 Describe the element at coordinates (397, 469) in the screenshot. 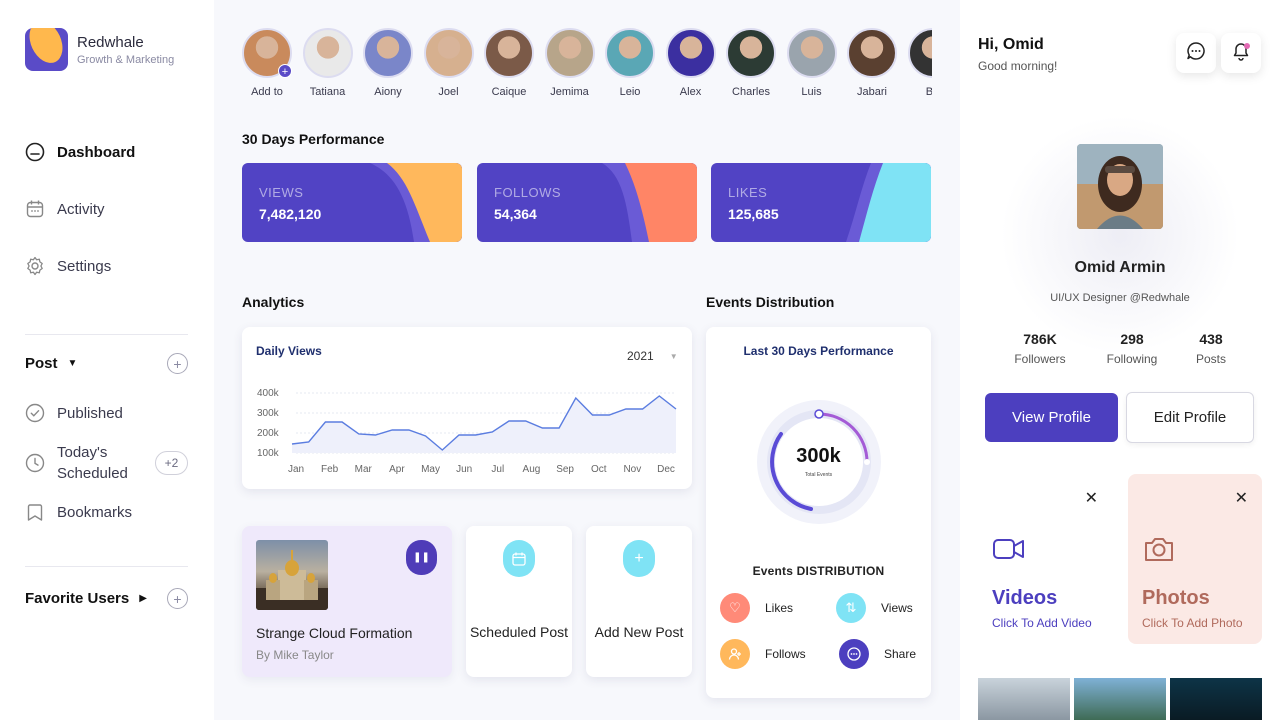

I see `x-tick-label: Apr` at that location.